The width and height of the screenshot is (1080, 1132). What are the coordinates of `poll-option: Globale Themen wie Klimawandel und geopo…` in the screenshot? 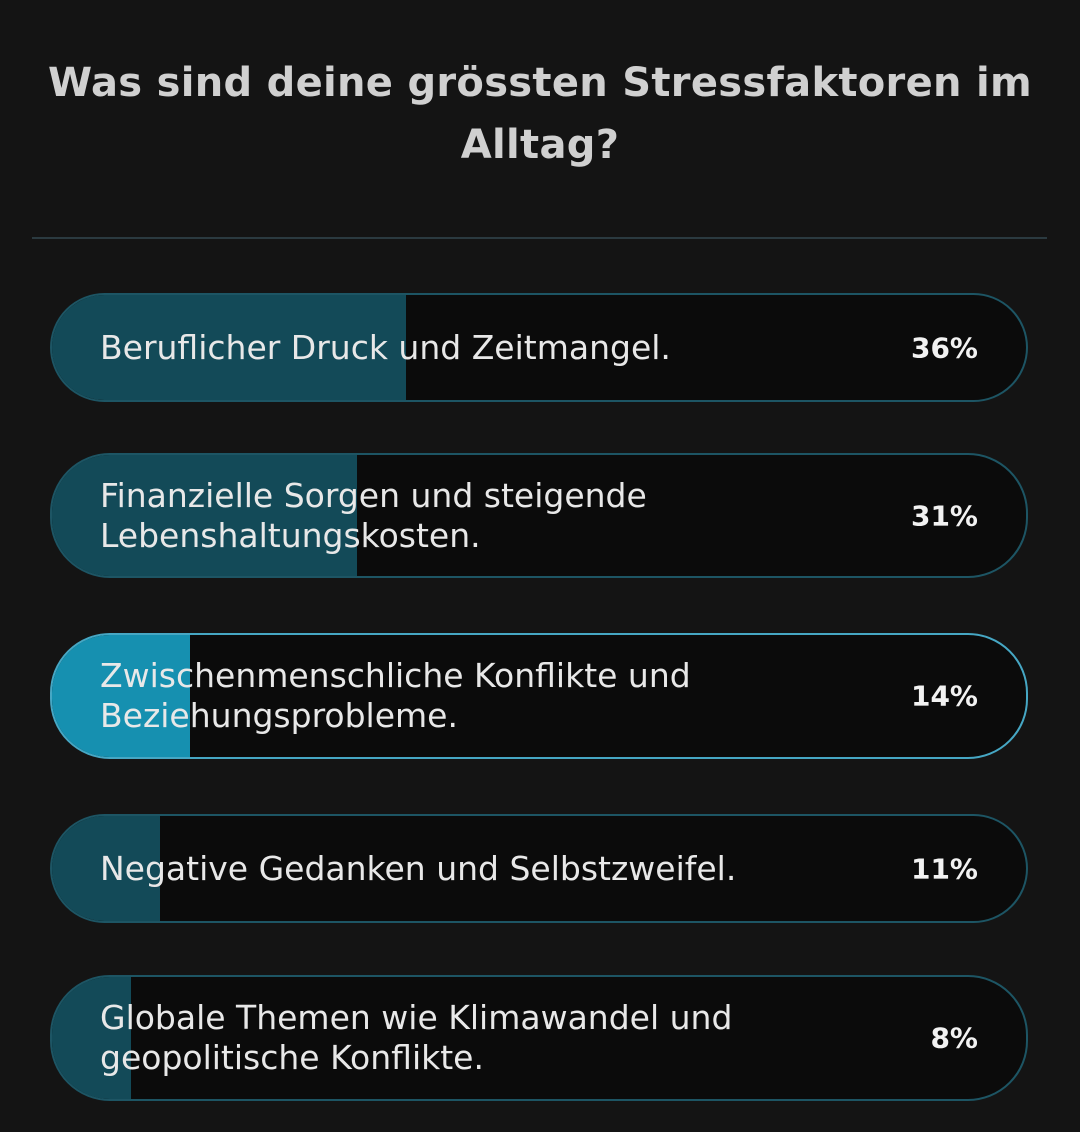 It's located at (539, 1038).